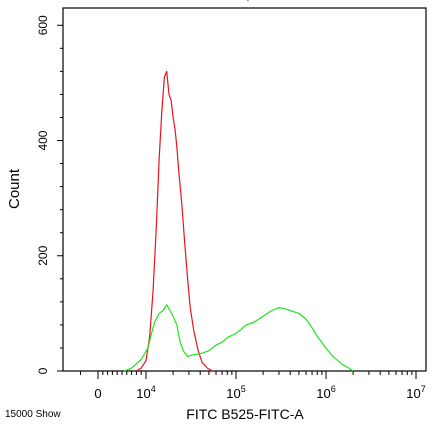  What do you see at coordinates (97, 393) in the screenshot?
I see `x-tick-label: 0` at bounding box center [97, 393].